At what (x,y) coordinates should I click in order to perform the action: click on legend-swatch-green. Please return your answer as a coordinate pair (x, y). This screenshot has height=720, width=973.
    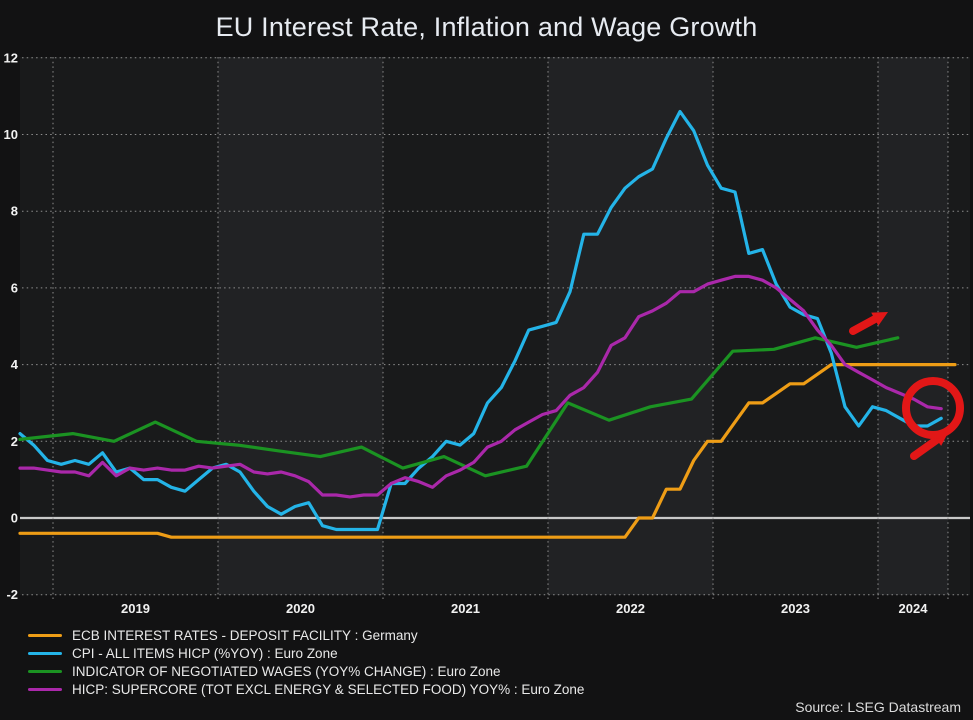
    Looking at the image, I should click on (45, 671).